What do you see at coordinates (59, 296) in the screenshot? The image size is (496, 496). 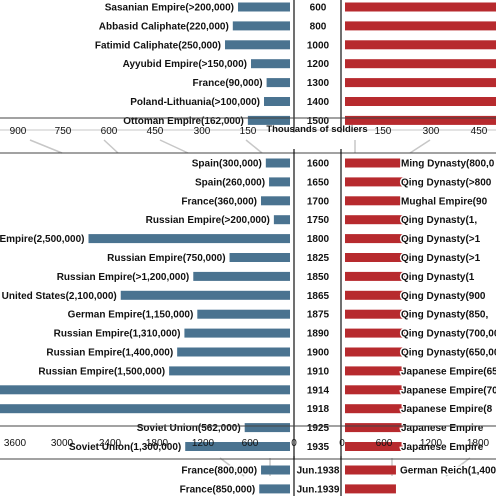 I see `label-left-middle-7: United States(2,100,000)` at bounding box center [59, 296].